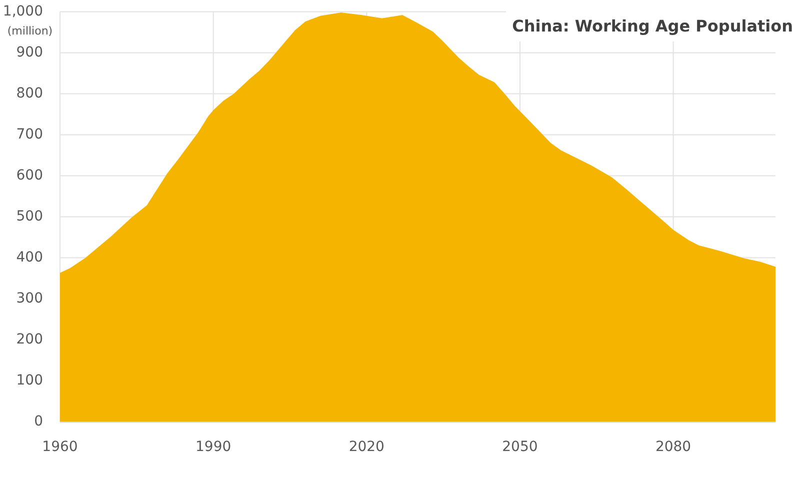 This screenshot has height=487, width=800. What do you see at coordinates (38, 422) in the screenshot?
I see `y-tick-label: 0` at bounding box center [38, 422].